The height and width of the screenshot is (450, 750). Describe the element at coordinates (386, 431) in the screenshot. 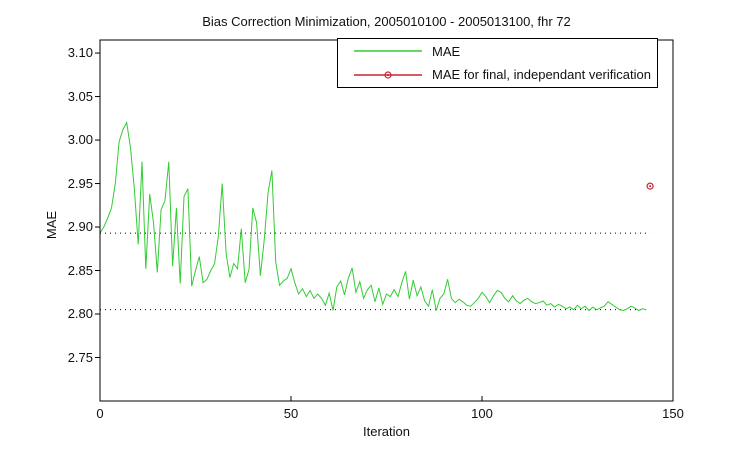

I see `x-axis-label: Iteration` at that location.